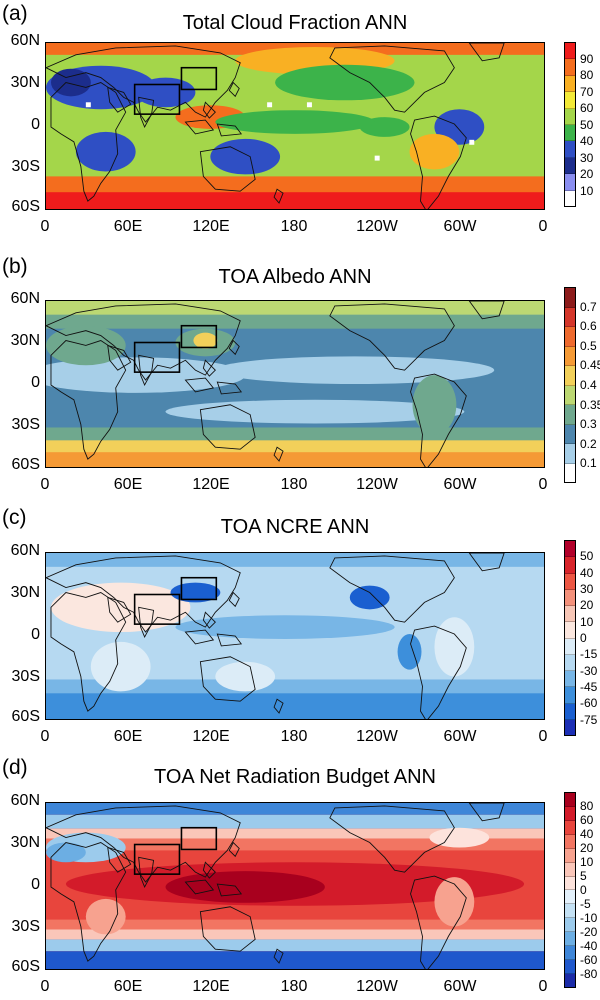 The width and height of the screenshot is (600, 1000). I want to click on panel-label: (d), so click(15, 767).